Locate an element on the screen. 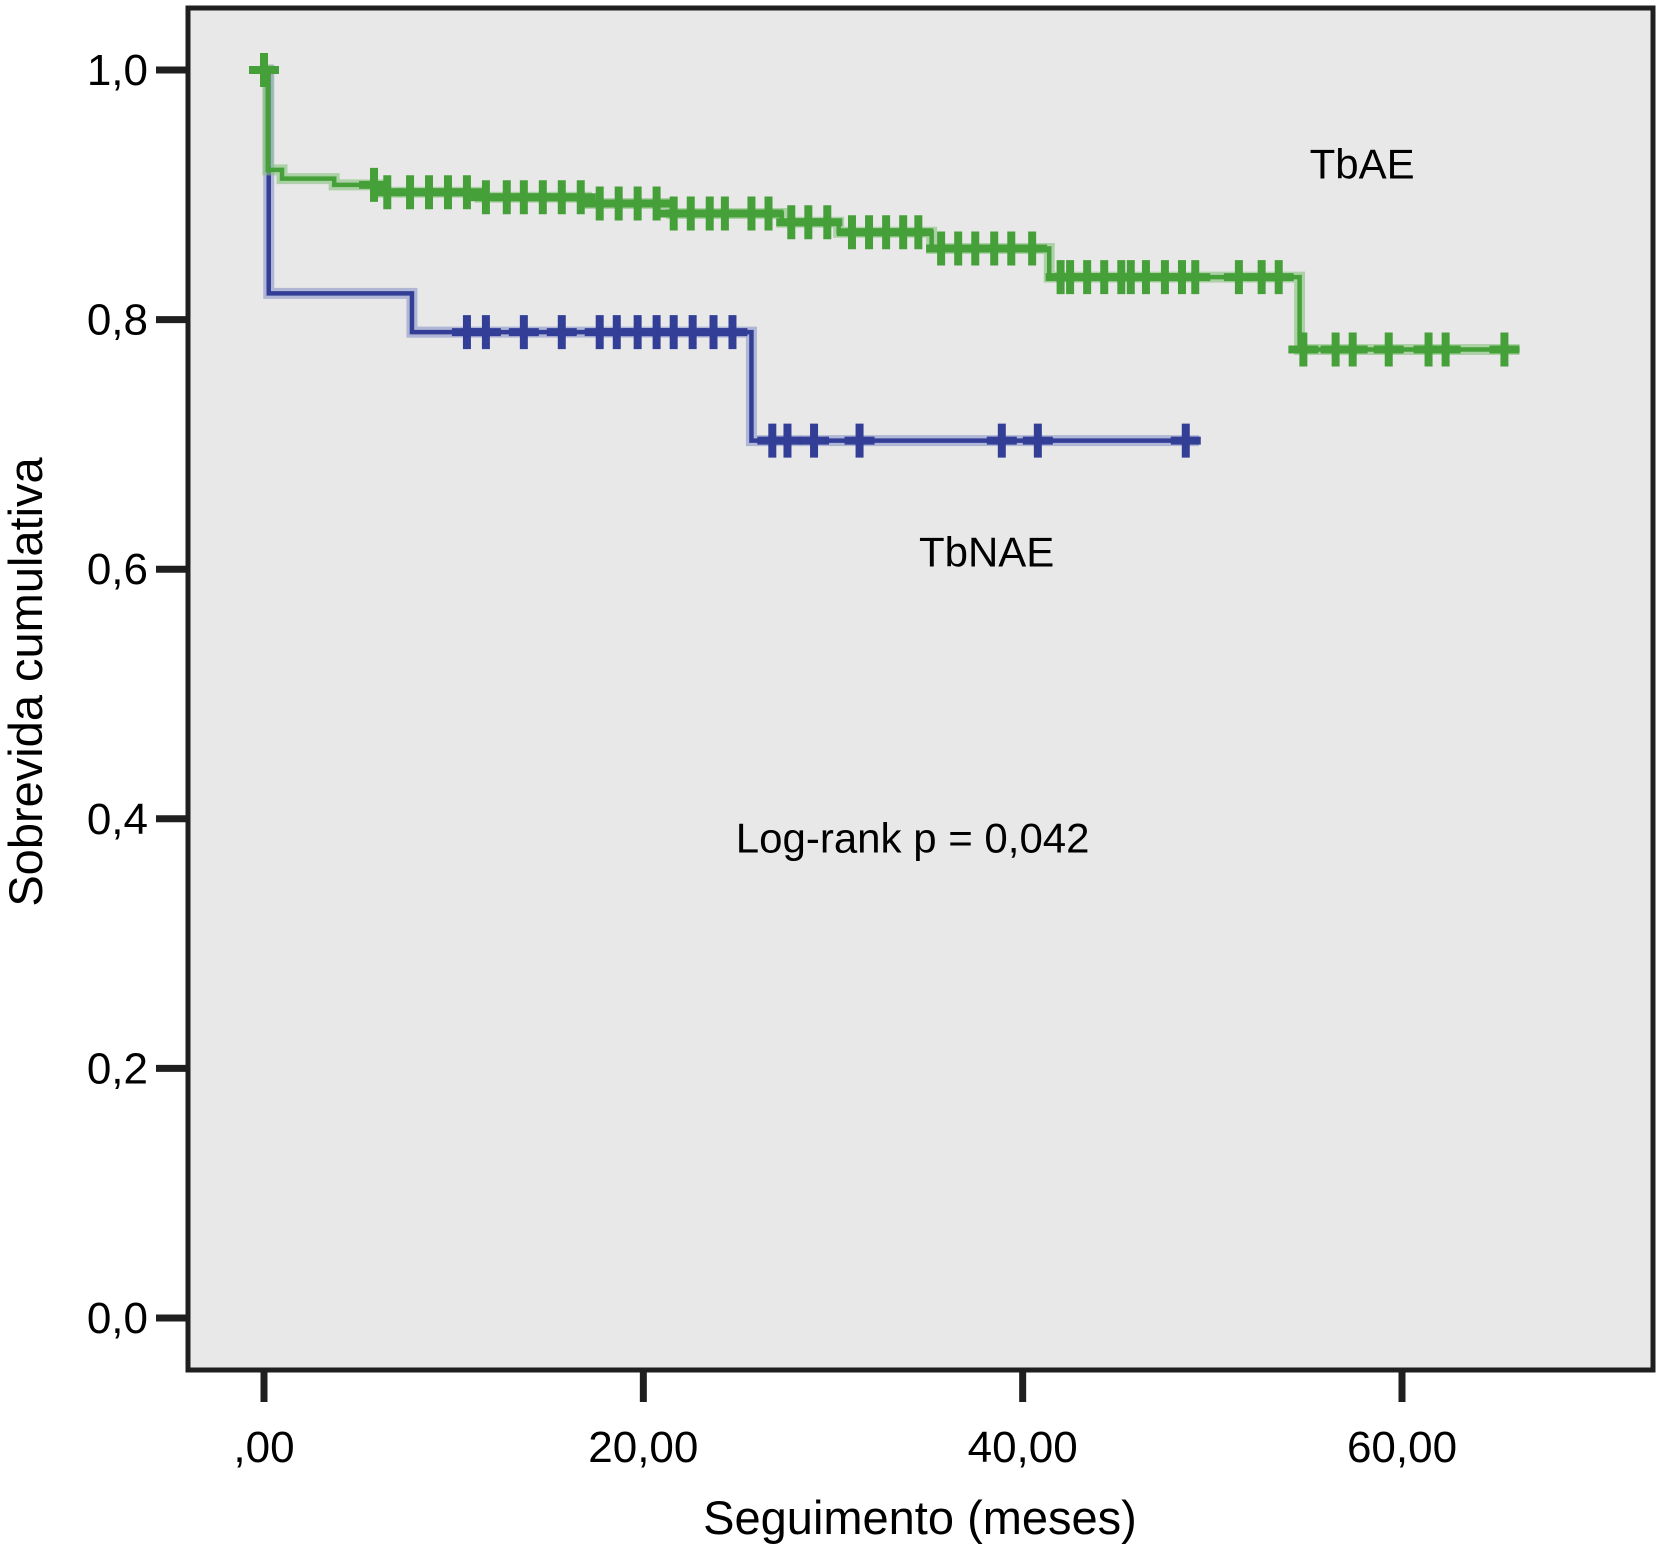 The image size is (1659, 1549). x-axis-title: Seguimento (meses) is located at coordinates (920, 1517).